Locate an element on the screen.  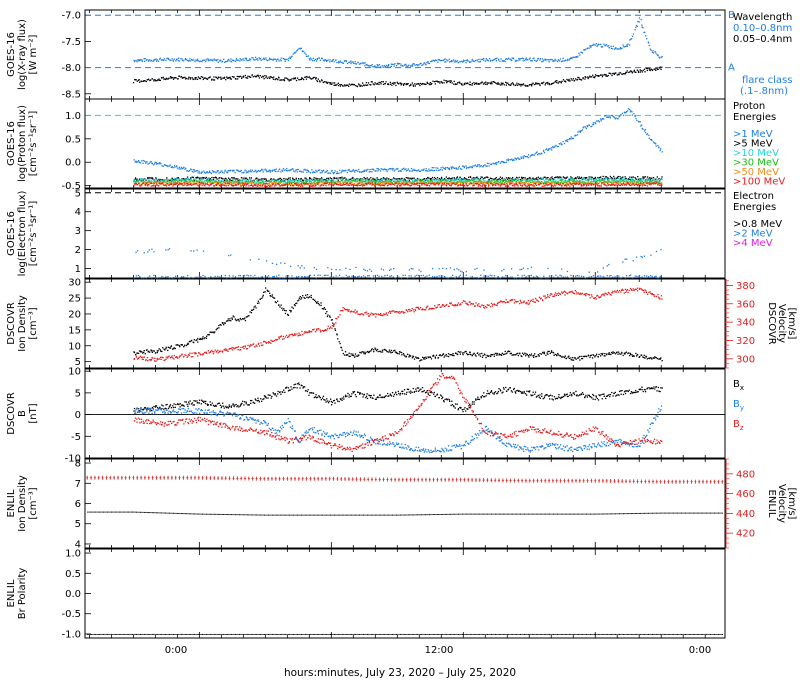
plot-frame is located at coordinates (405, 143).